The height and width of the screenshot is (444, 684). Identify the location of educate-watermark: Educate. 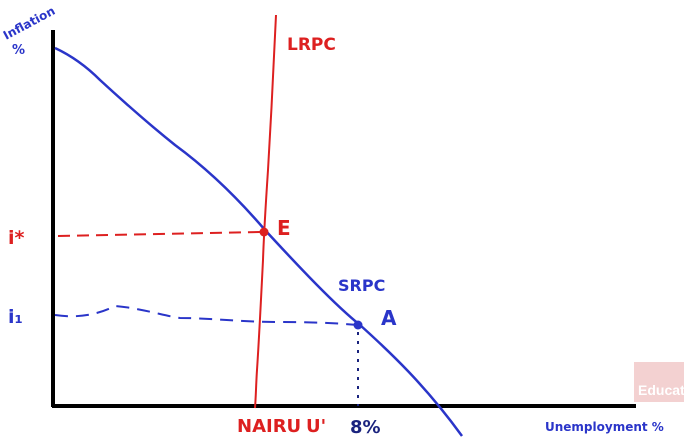
(659, 382).